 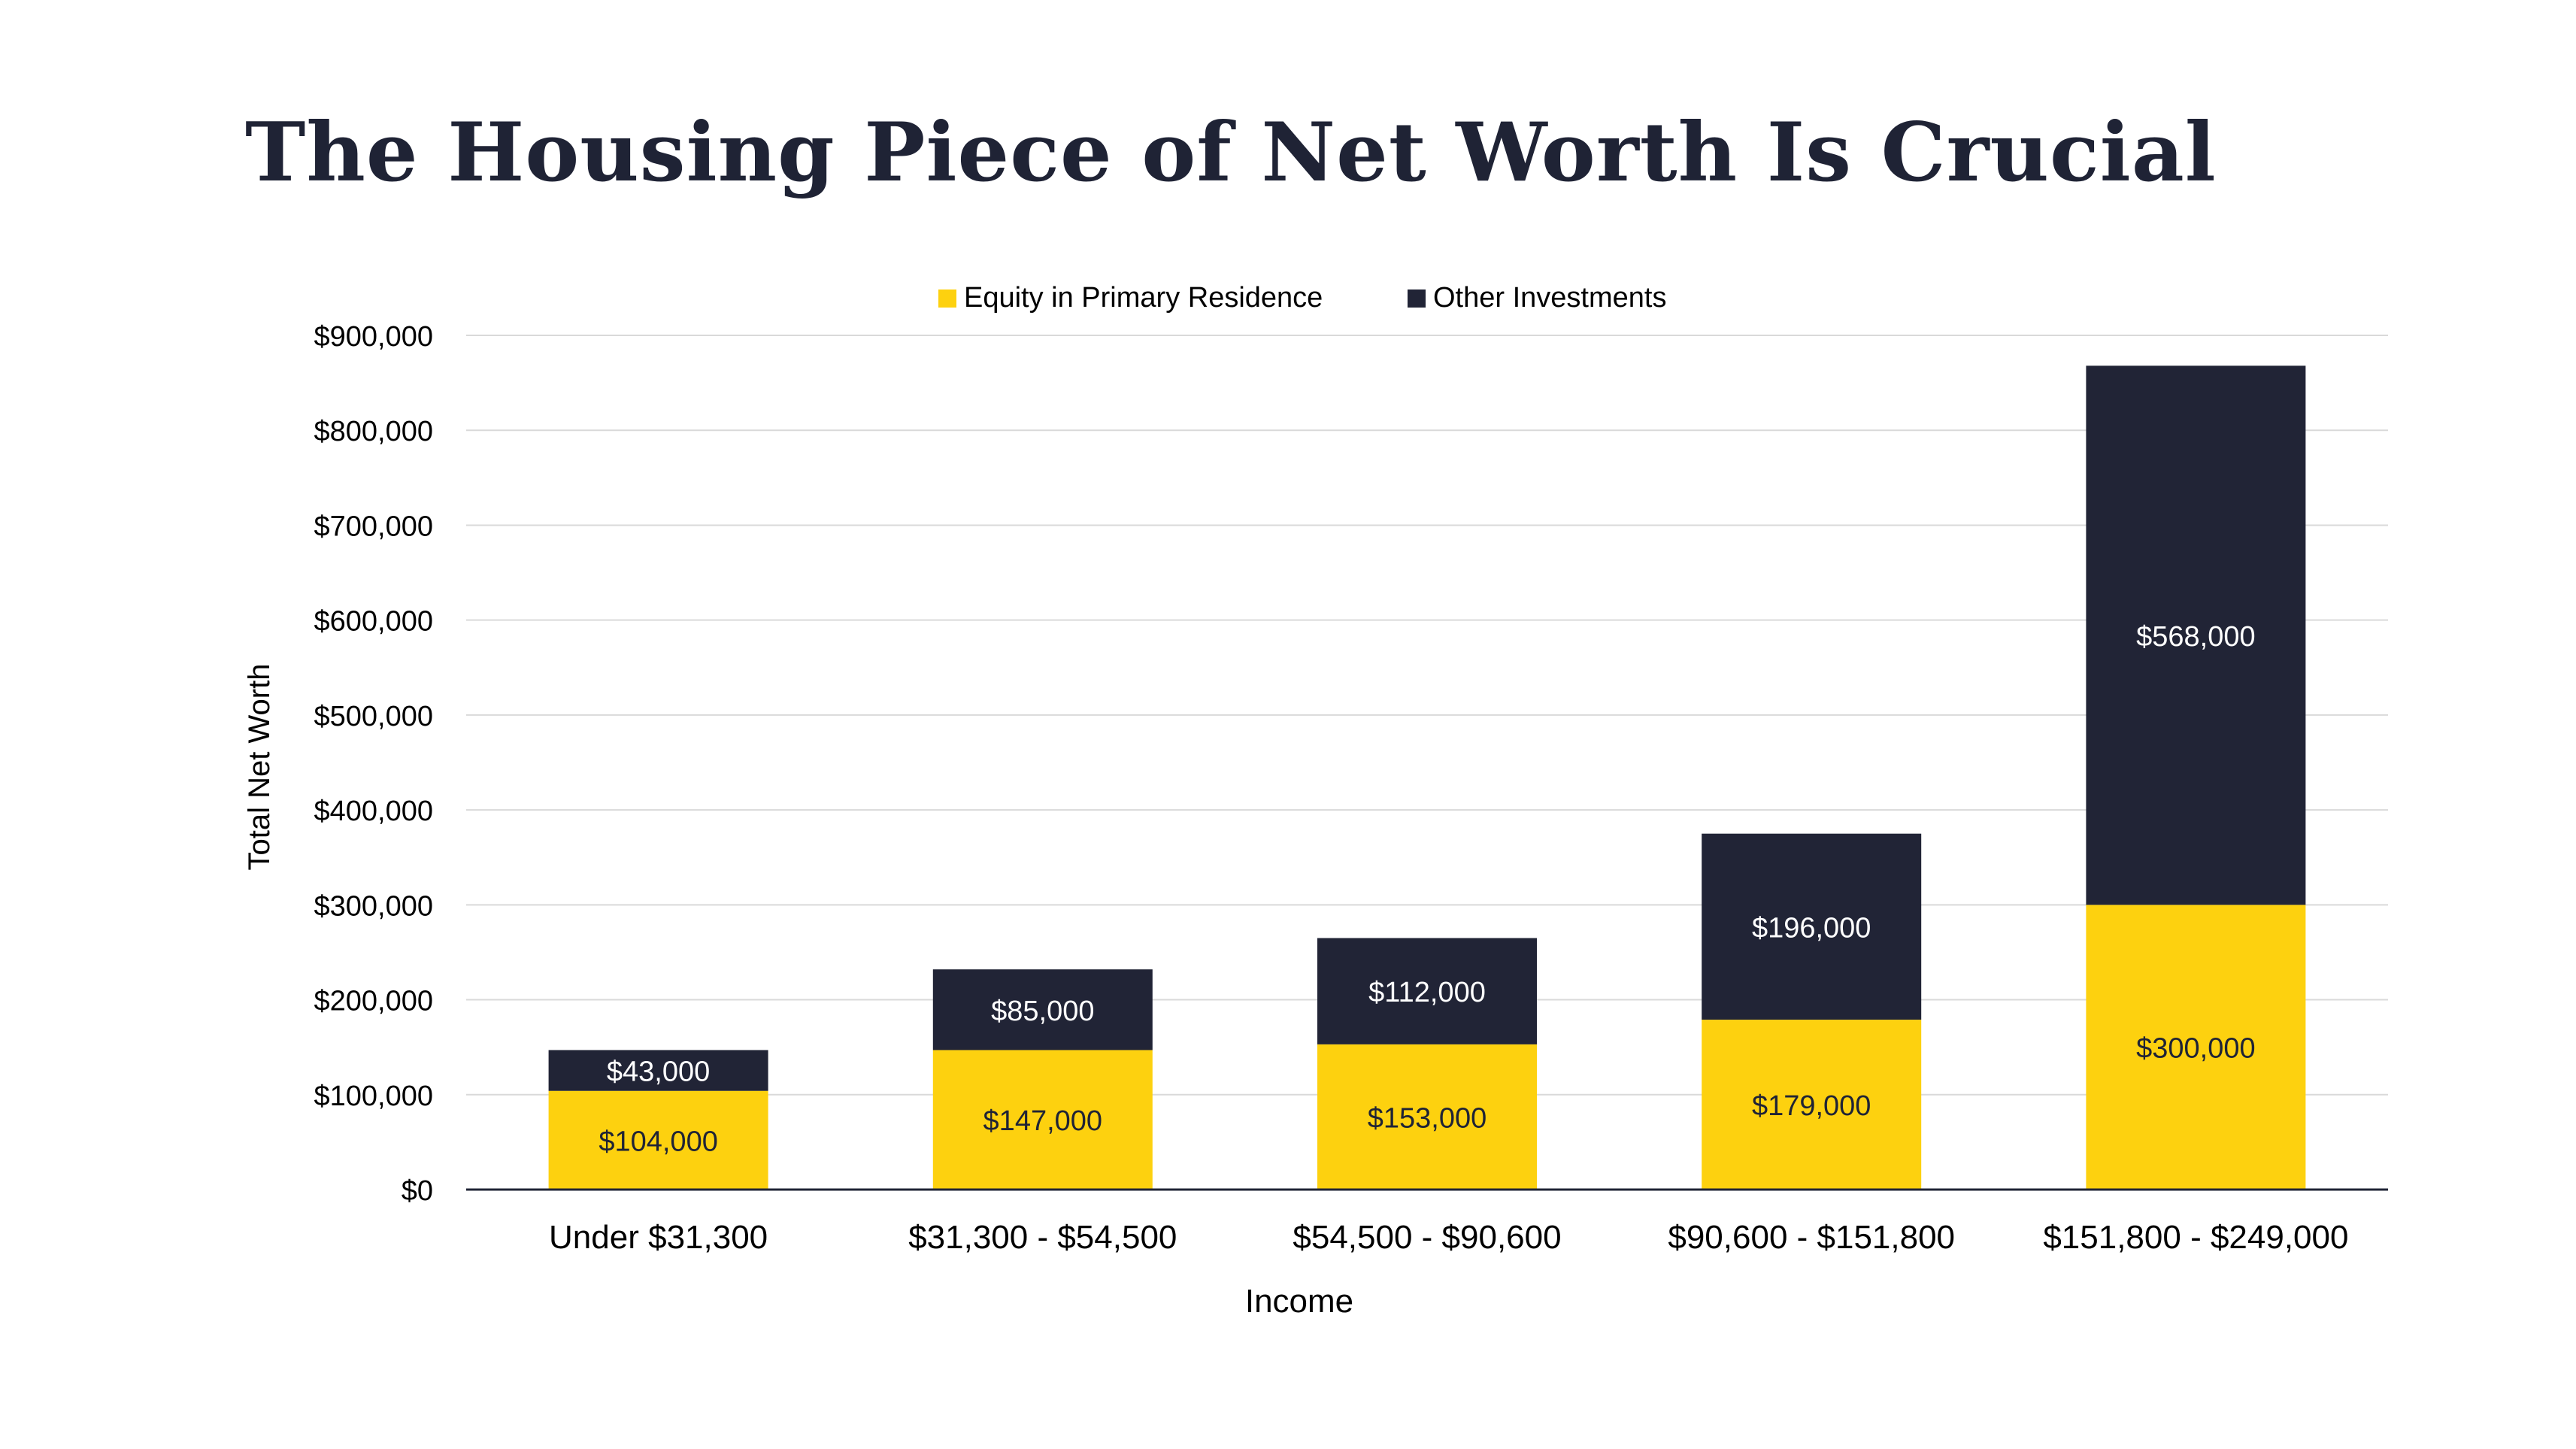 What do you see at coordinates (2195, 1237) in the screenshot?
I see `x-tick-label: $151,800 - $249,000` at bounding box center [2195, 1237].